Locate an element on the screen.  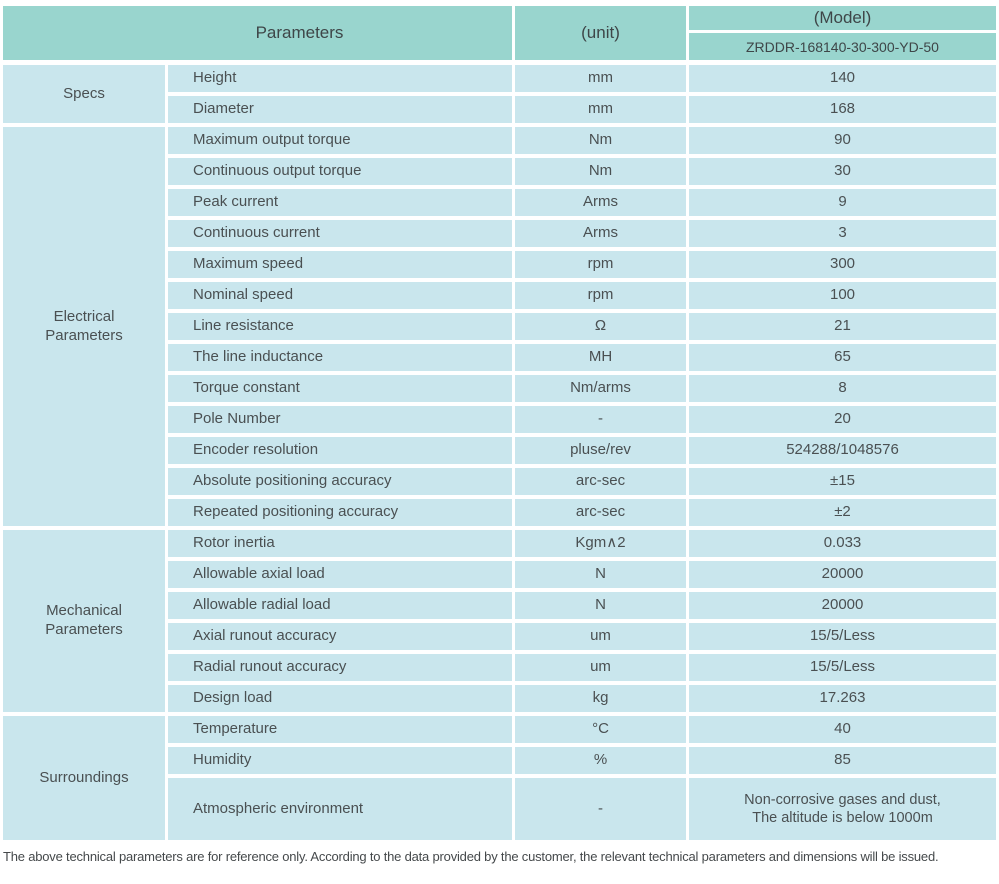
table-row: Radial runout accuracy um 15/5/Less is located at coordinates (582, 667).